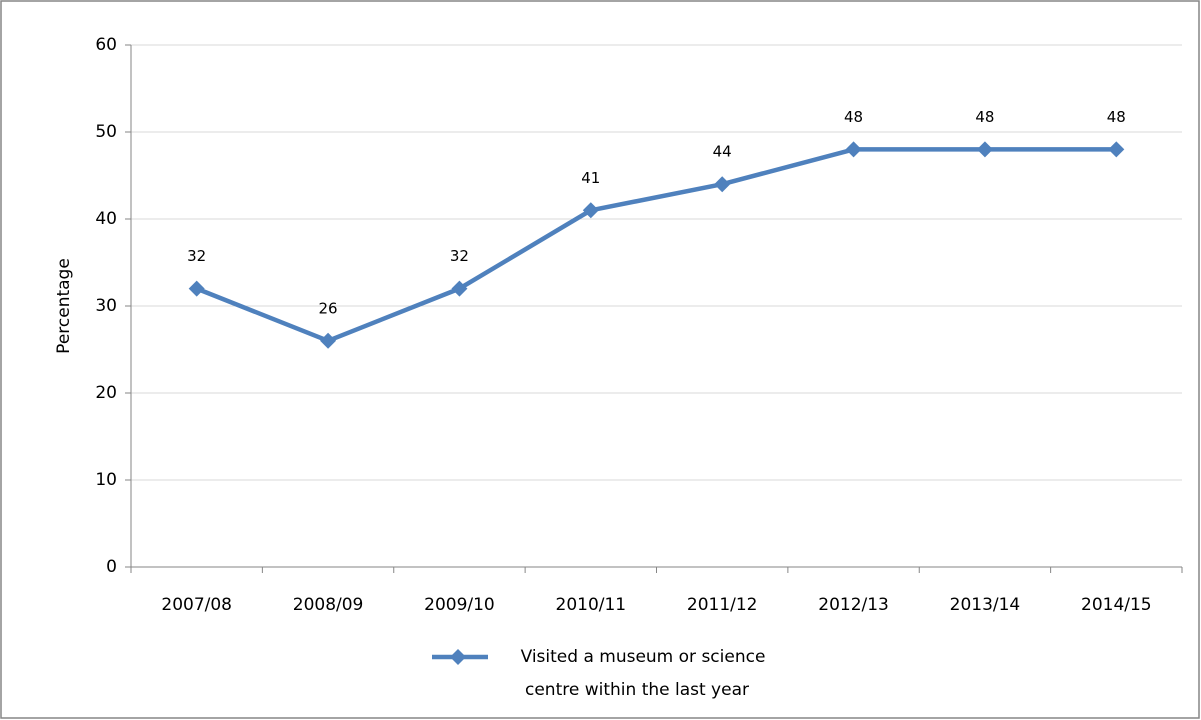 The width and height of the screenshot is (1201, 720). What do you see at coordinates (106, 219) in the screenshot?
I see `y-tick-label: 40` at bounding box center [106, 219].